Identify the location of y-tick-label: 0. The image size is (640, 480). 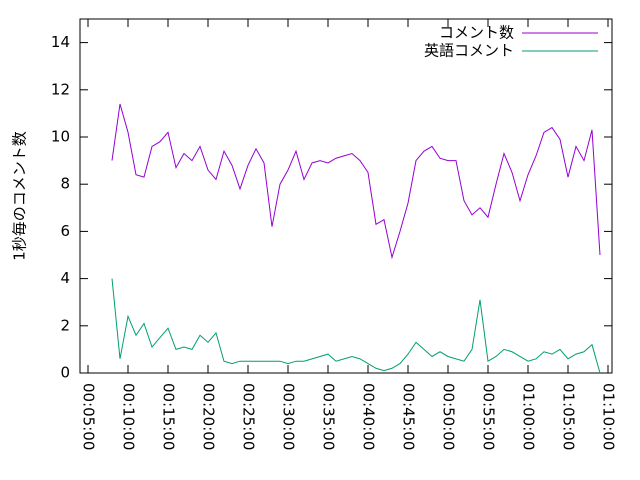
(65, 373).